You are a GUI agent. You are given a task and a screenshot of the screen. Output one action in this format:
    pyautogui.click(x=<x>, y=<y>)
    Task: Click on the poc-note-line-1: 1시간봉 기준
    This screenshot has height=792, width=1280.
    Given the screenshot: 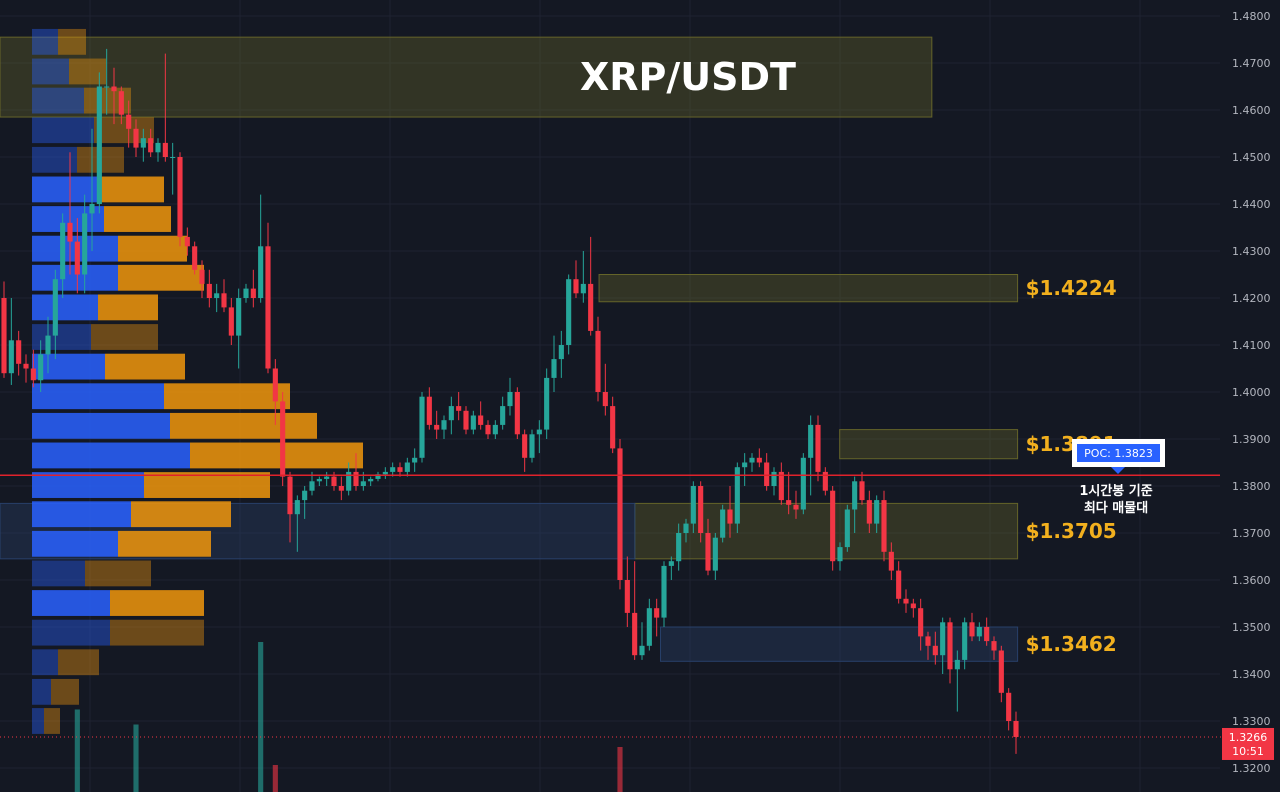 What is the action you would take?
    pyautogui.click(x=1115, y=491)
    